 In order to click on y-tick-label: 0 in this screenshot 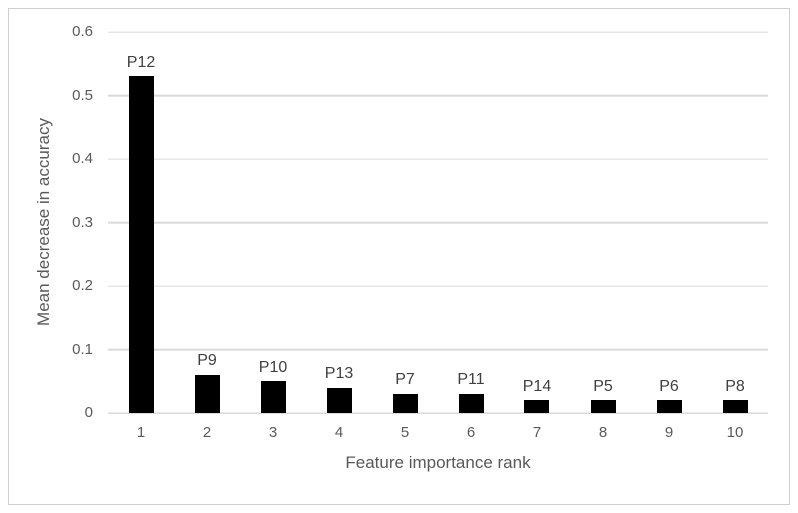, I will do `click(88, 412)`.